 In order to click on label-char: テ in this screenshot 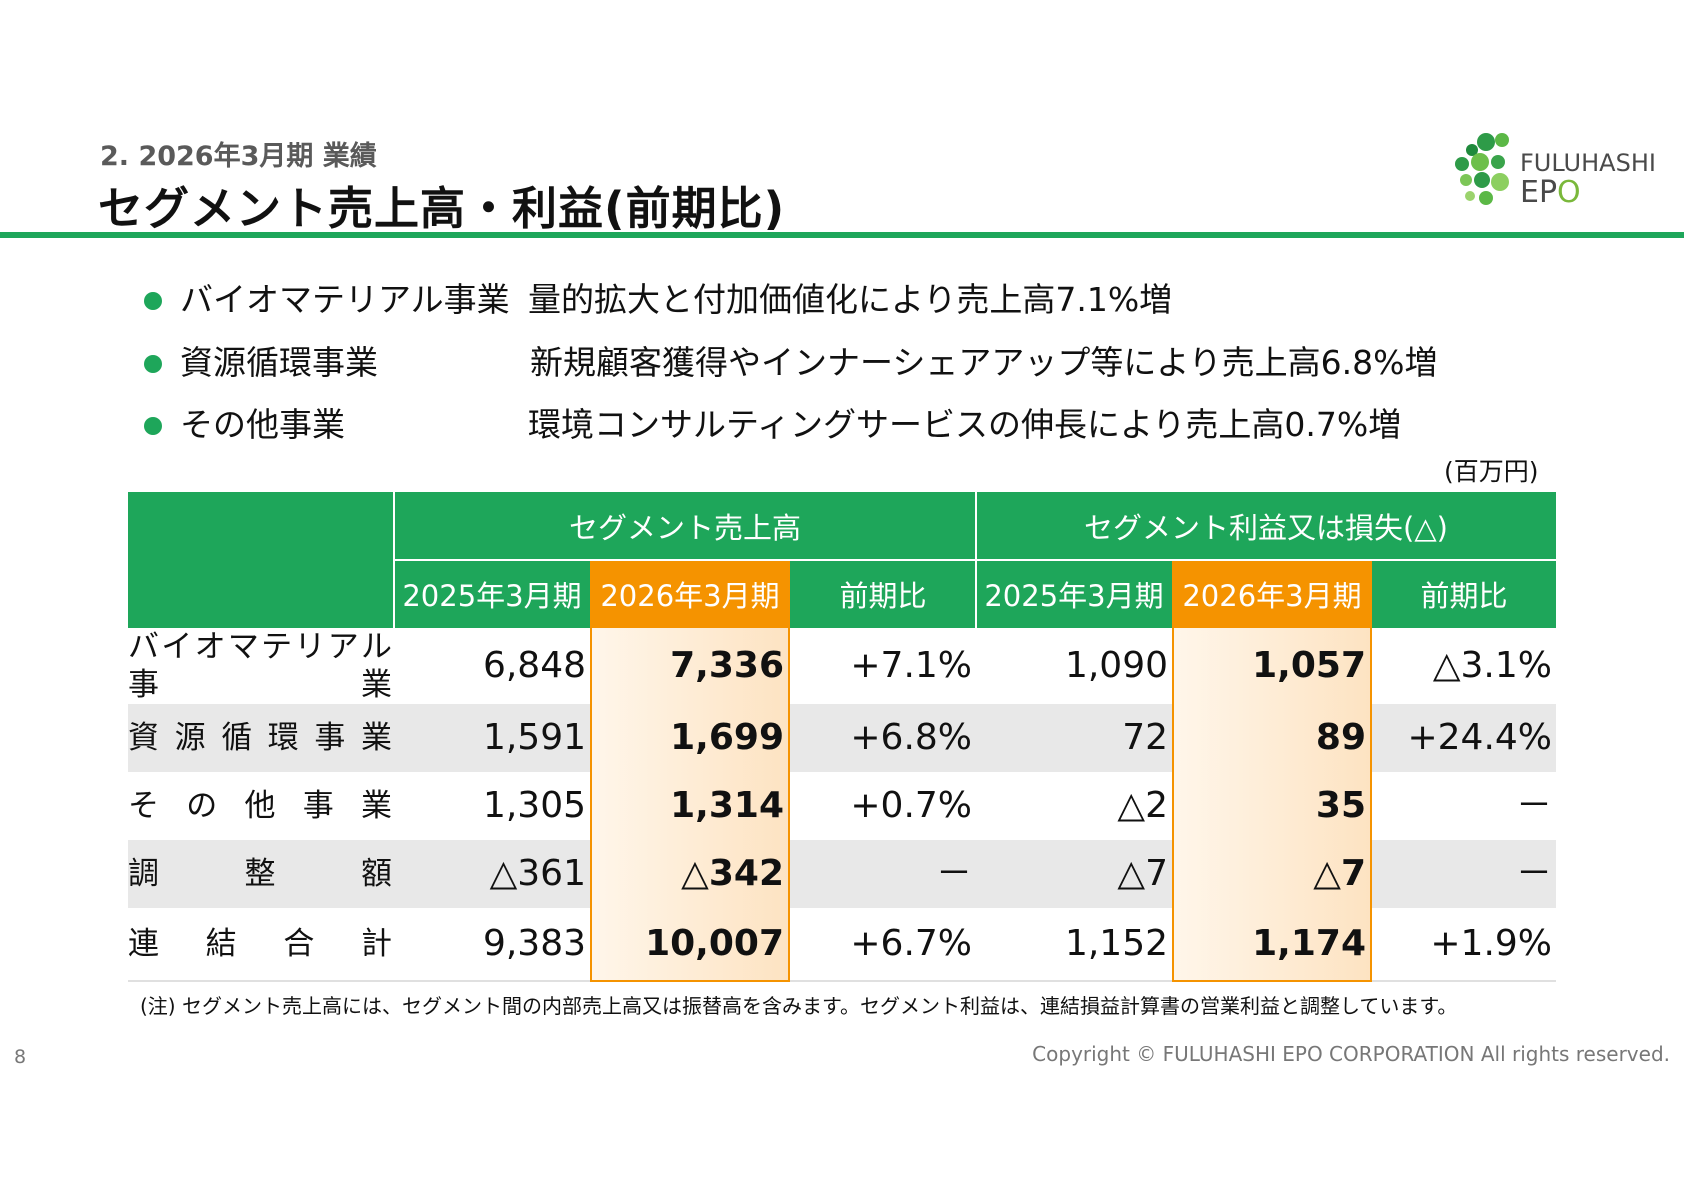, I will do `click(277, 647)`.